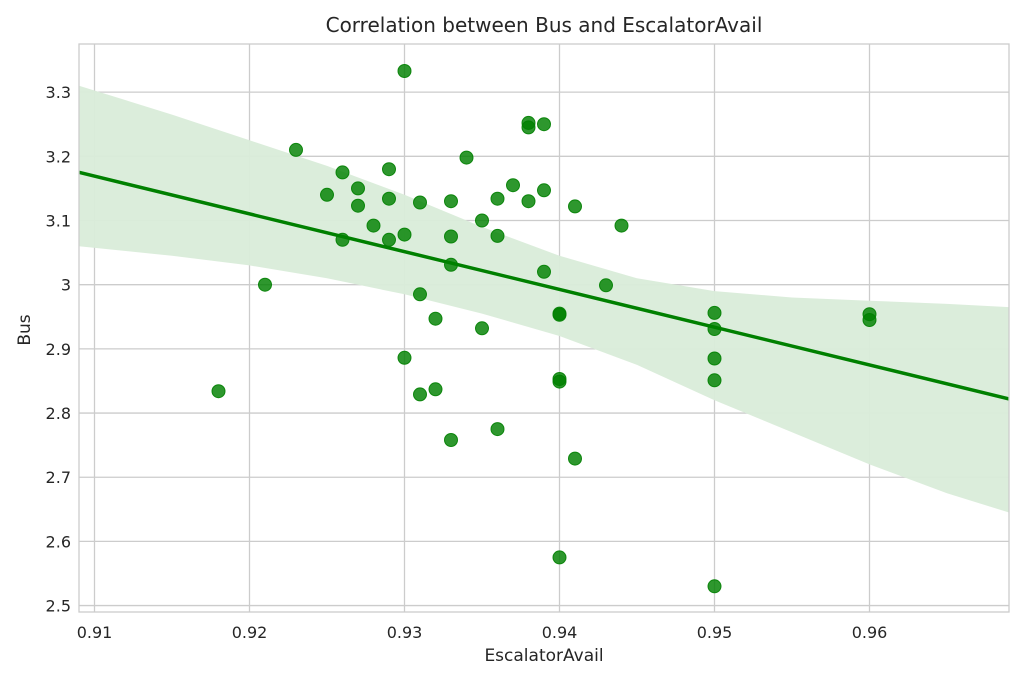  Describe the element at coordinates (870, 632) in the screenshot. I see `x-tick-label: 0.96` at that location.